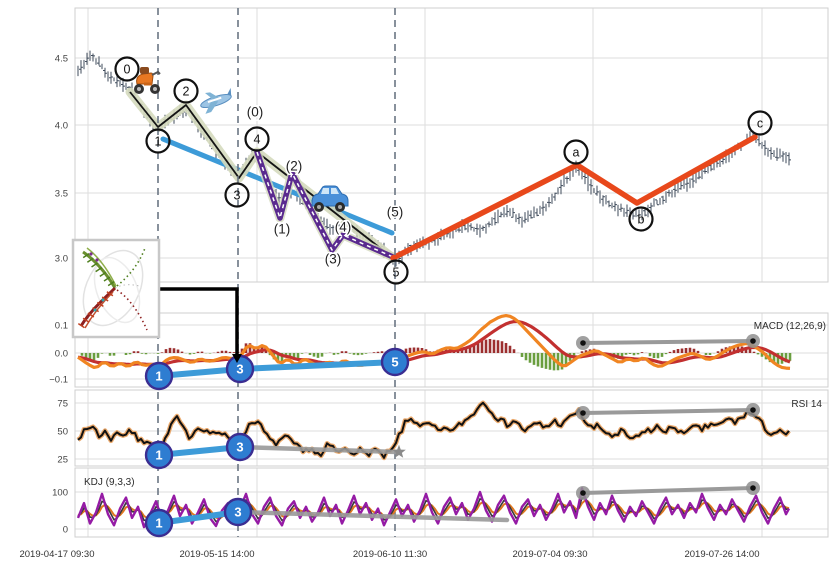  Describe the element at coordinates (668, 490) in the screenshot. I see `kdj-divergence-line` at that location.